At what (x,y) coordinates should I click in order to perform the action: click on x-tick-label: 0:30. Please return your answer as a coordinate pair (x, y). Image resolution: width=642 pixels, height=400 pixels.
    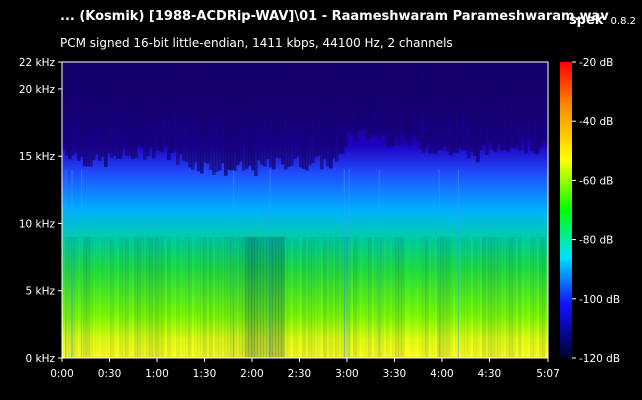
    Looking at the image, I should click on (110, 374).